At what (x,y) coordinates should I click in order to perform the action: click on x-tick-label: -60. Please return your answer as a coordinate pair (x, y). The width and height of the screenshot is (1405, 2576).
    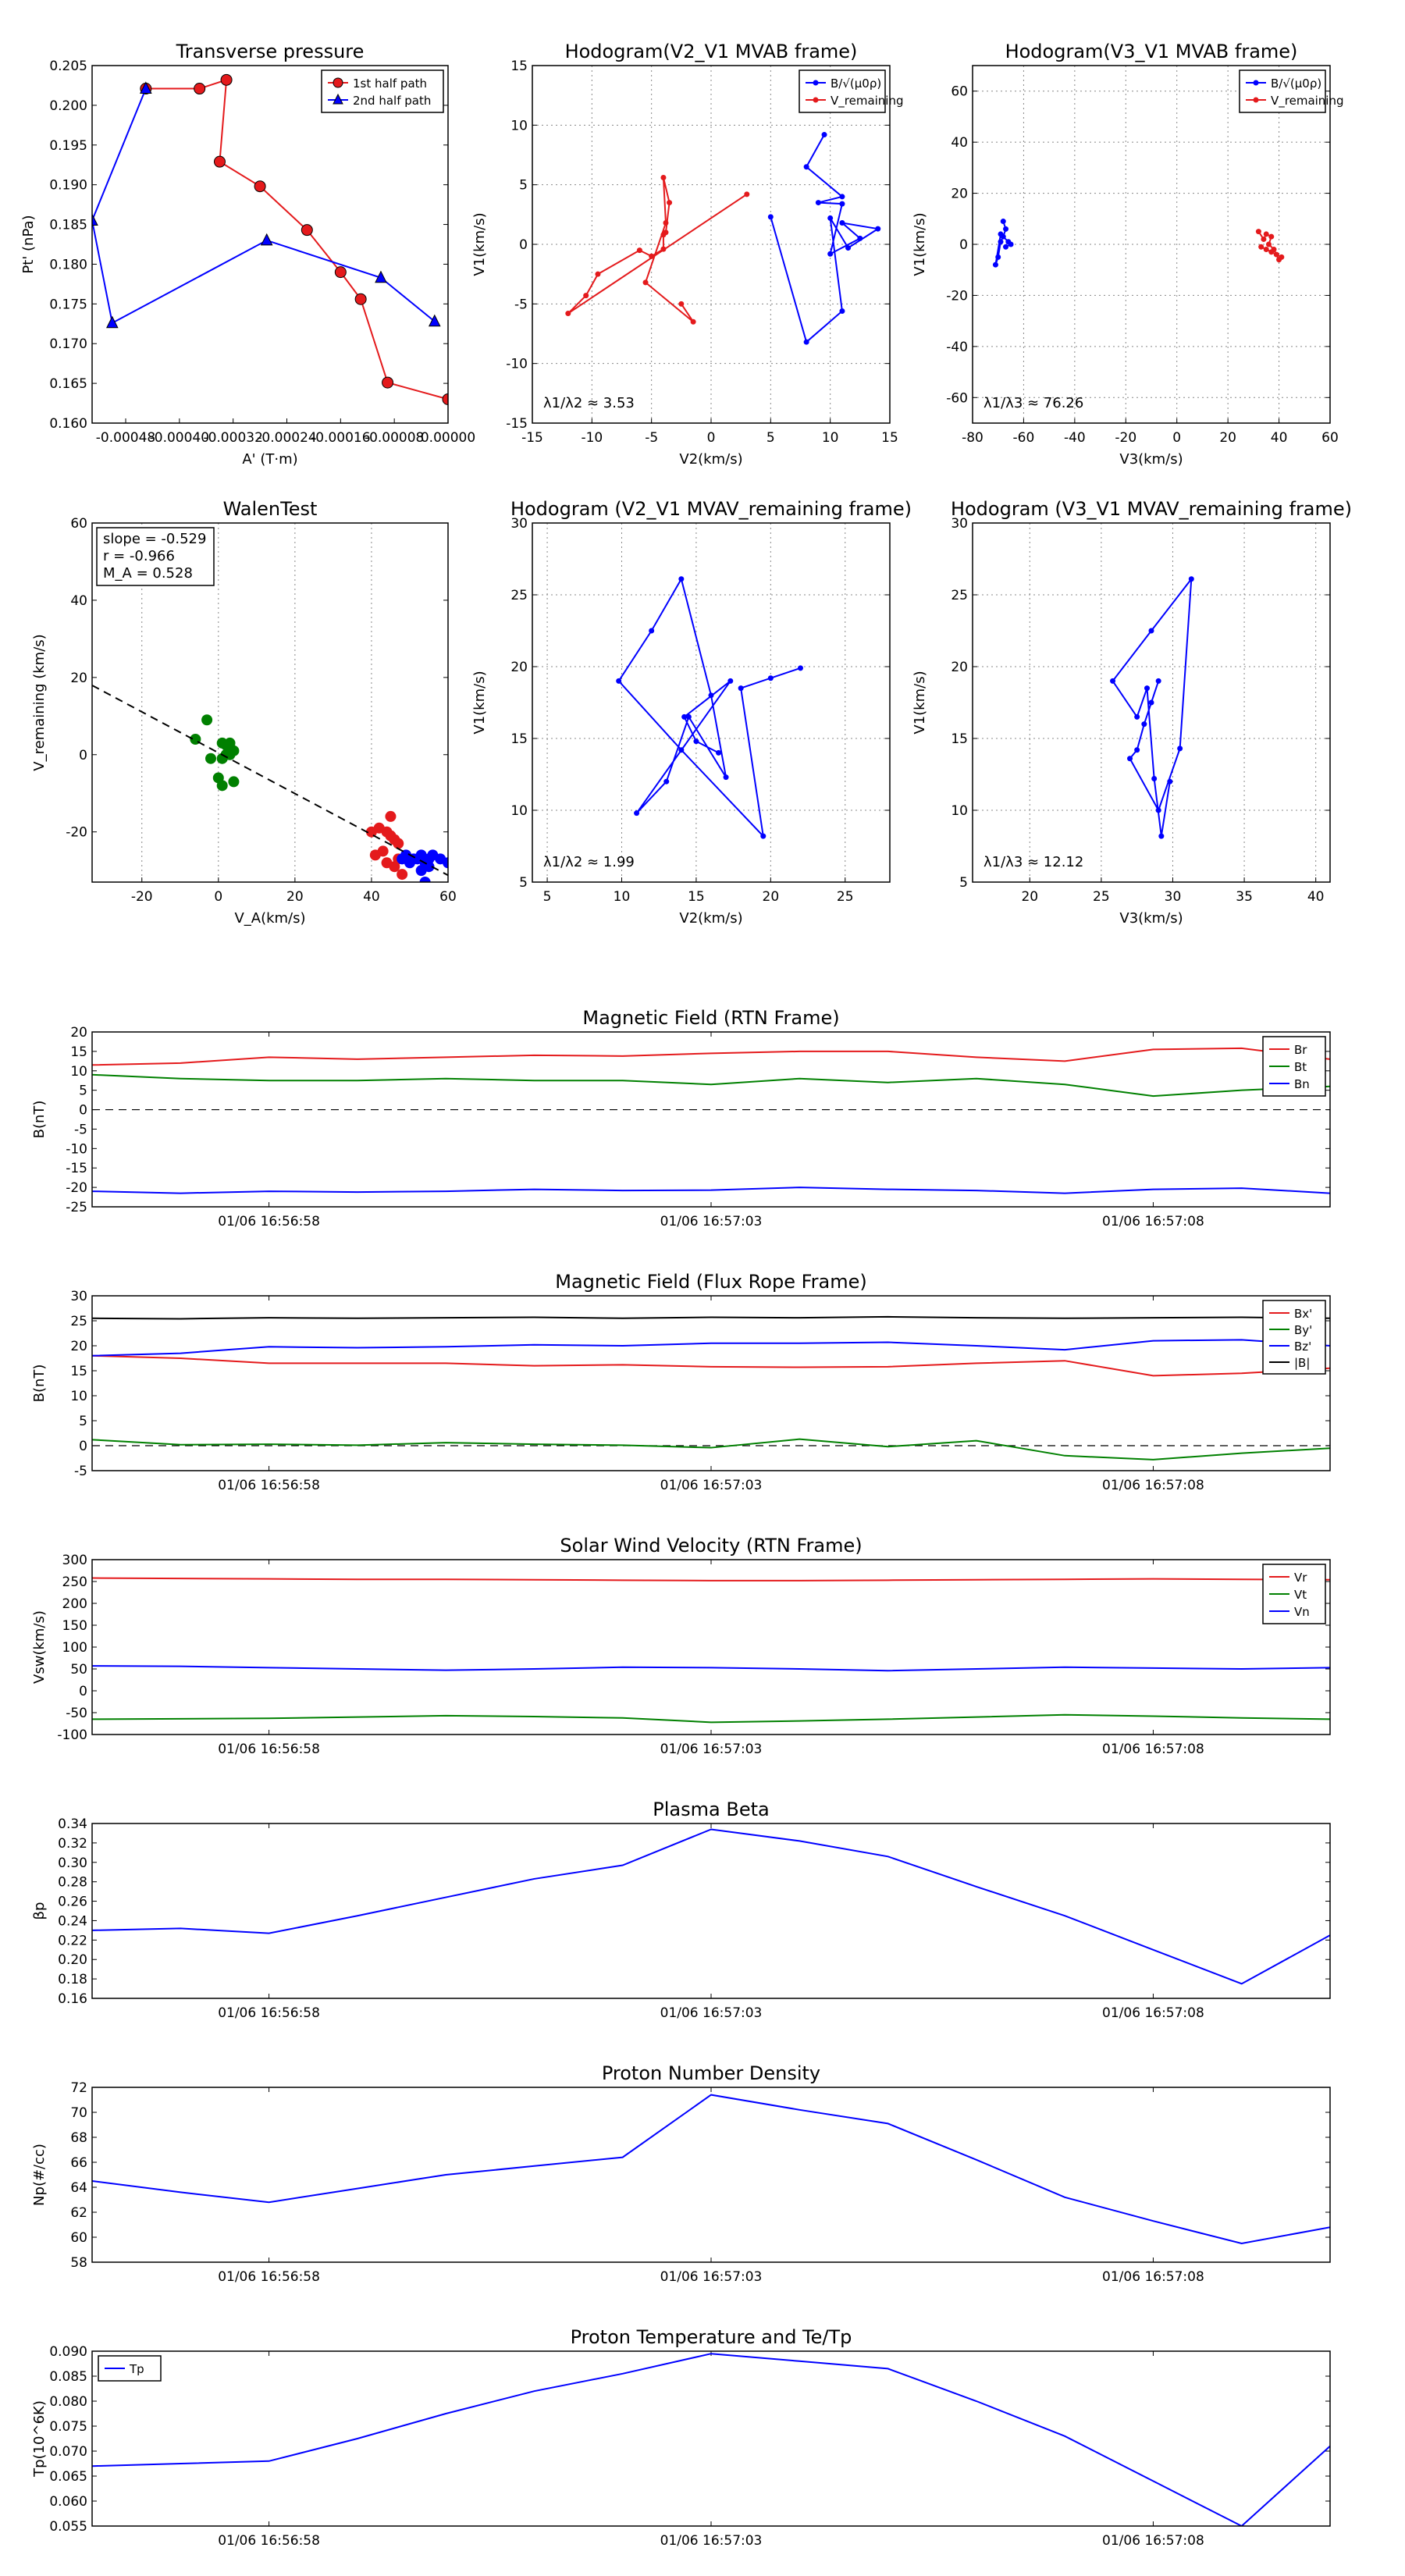
    Looking at the image, I should click on (1024, 438).